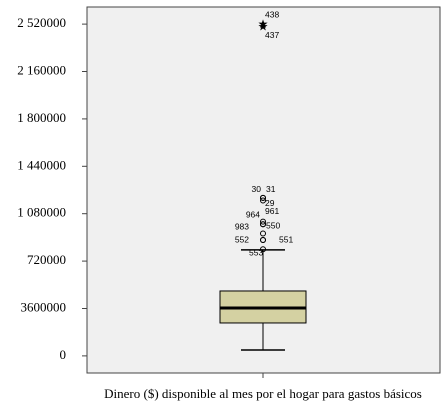 This screenshot has width=448, height=414. What do you see at coordinates (63, 354) in the screenshot?
I see `y-tick-label: 0` at bounding box center [63, 354].